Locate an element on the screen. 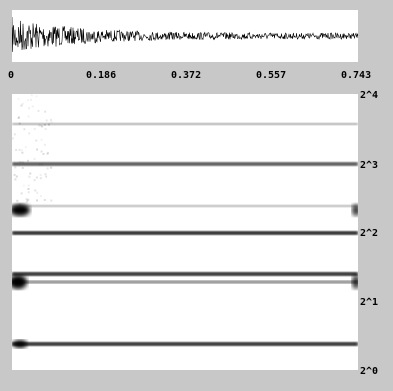 This screenshot has height=391, width=393. time-tick-3: 0.557 is located at coordinates (271, 75).